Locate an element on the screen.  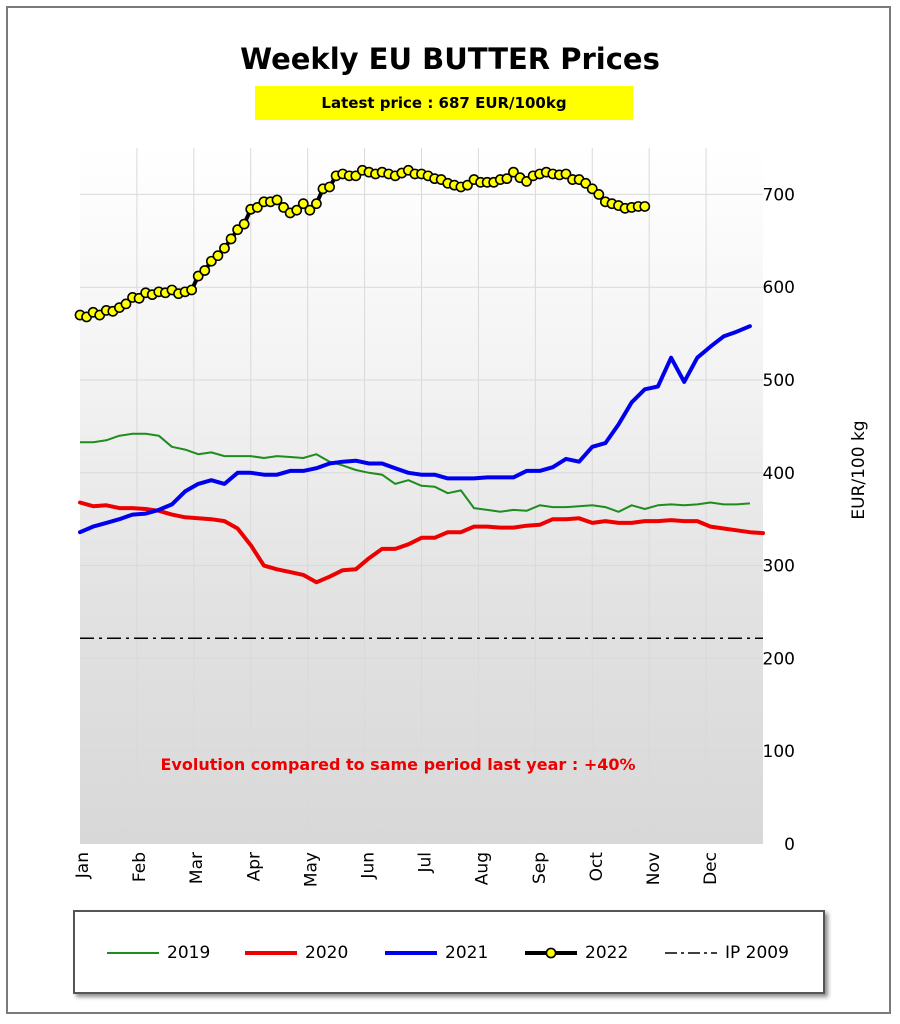
x-tick-label: Apr is located at coordinates (254, 866).